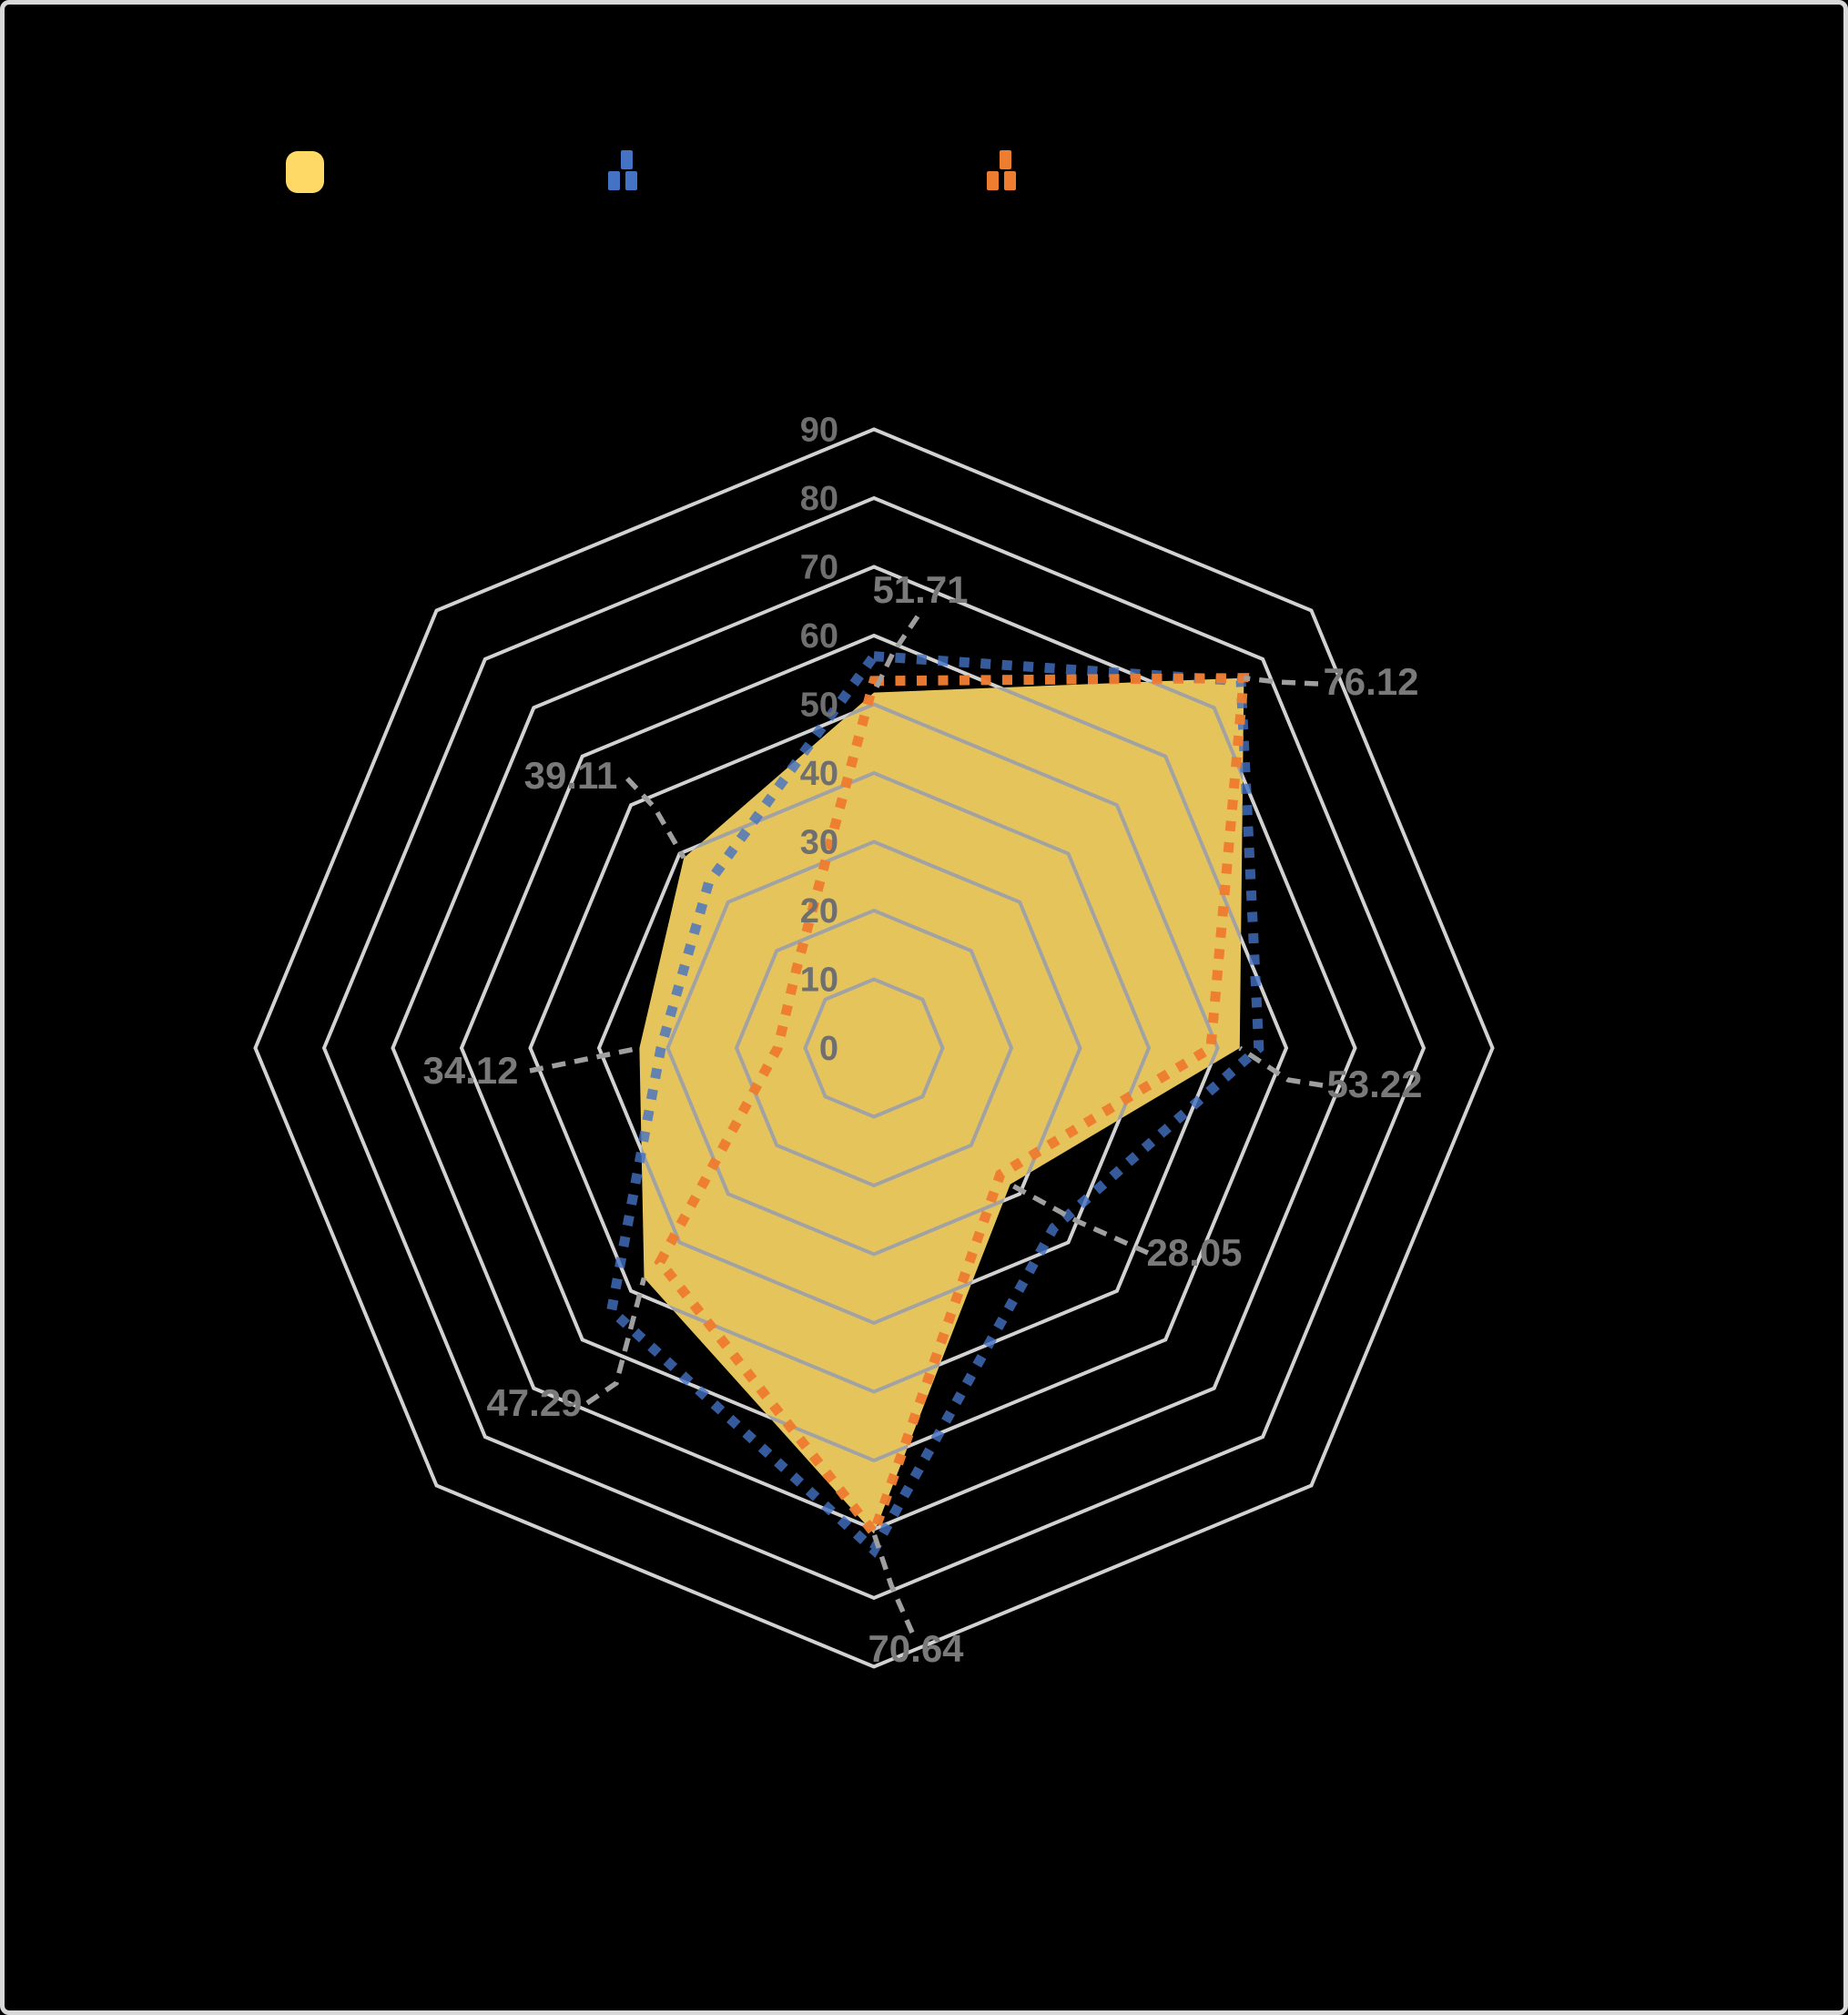  I want to click on radial-tick-label: 40, so click(819, 774).